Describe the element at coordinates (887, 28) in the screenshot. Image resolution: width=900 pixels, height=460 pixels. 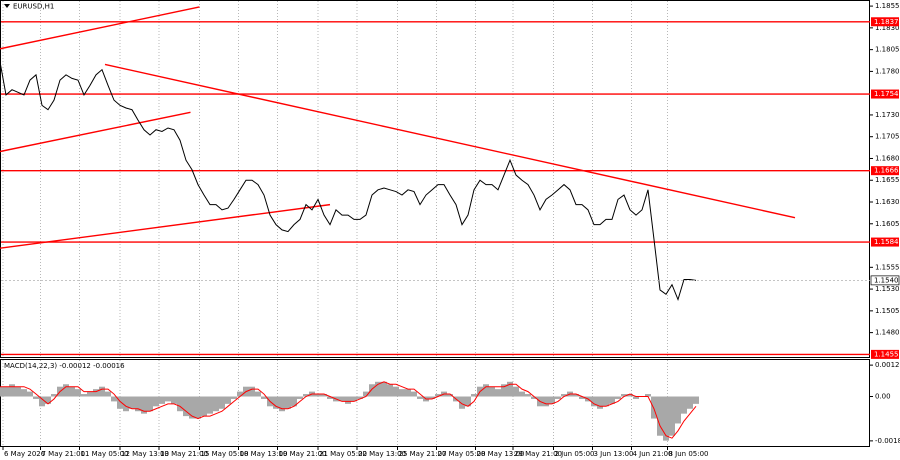
I see `y-tick-label: 1.1830` at that location.